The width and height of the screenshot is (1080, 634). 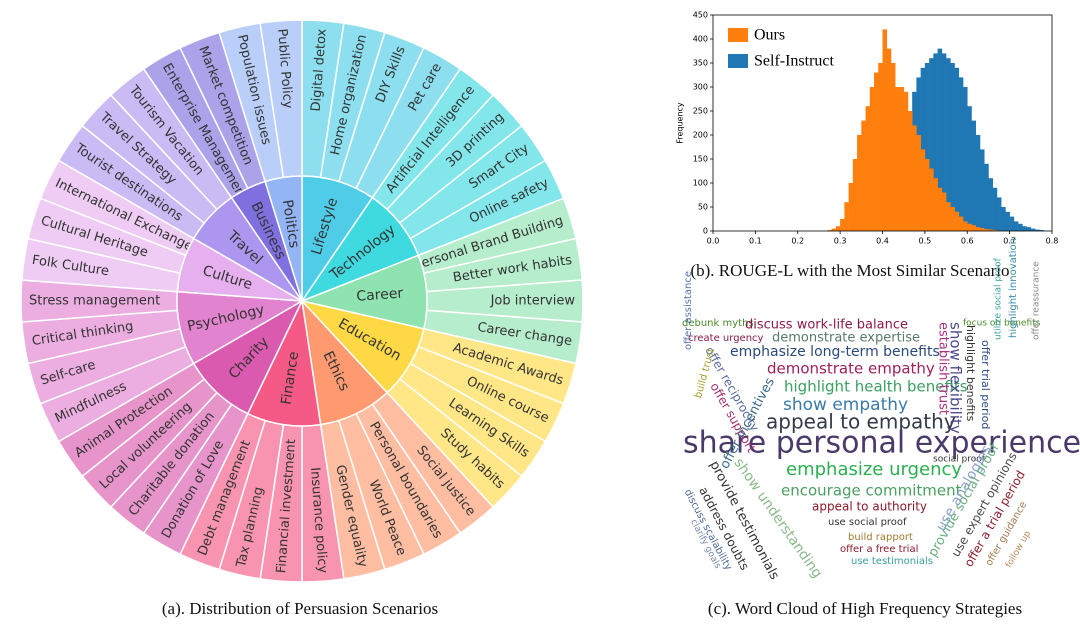 I want to click on x-tick-label: 0.2, so click(x=797, y=241).